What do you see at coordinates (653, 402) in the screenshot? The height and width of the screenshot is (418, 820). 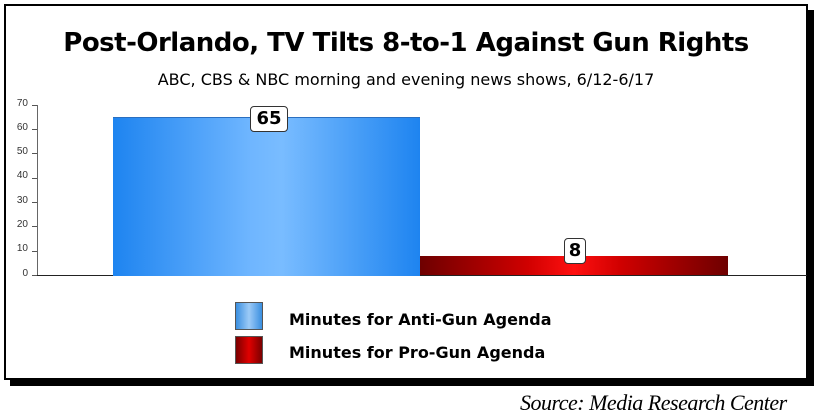 I see `source-credit: Source: Media Research Center` at bounding box center [653, 402].